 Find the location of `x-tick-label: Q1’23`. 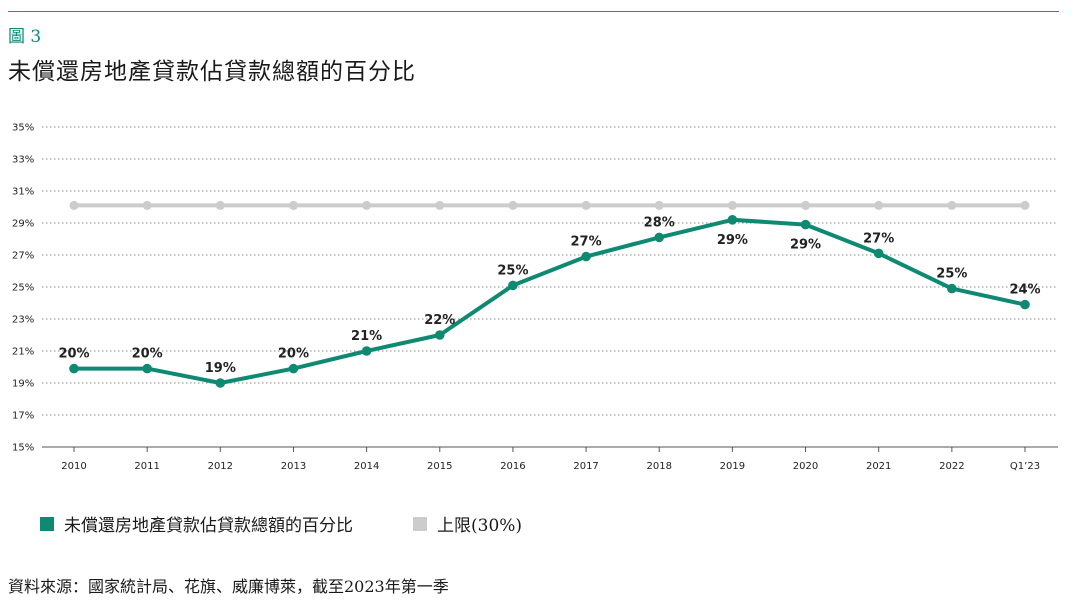

x-tick-label: Q1’23 is located at coordinates (1025, 466).